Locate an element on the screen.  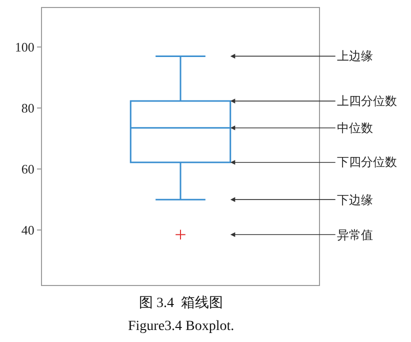
text: 下边缘 is located at coordinates (355, 200).